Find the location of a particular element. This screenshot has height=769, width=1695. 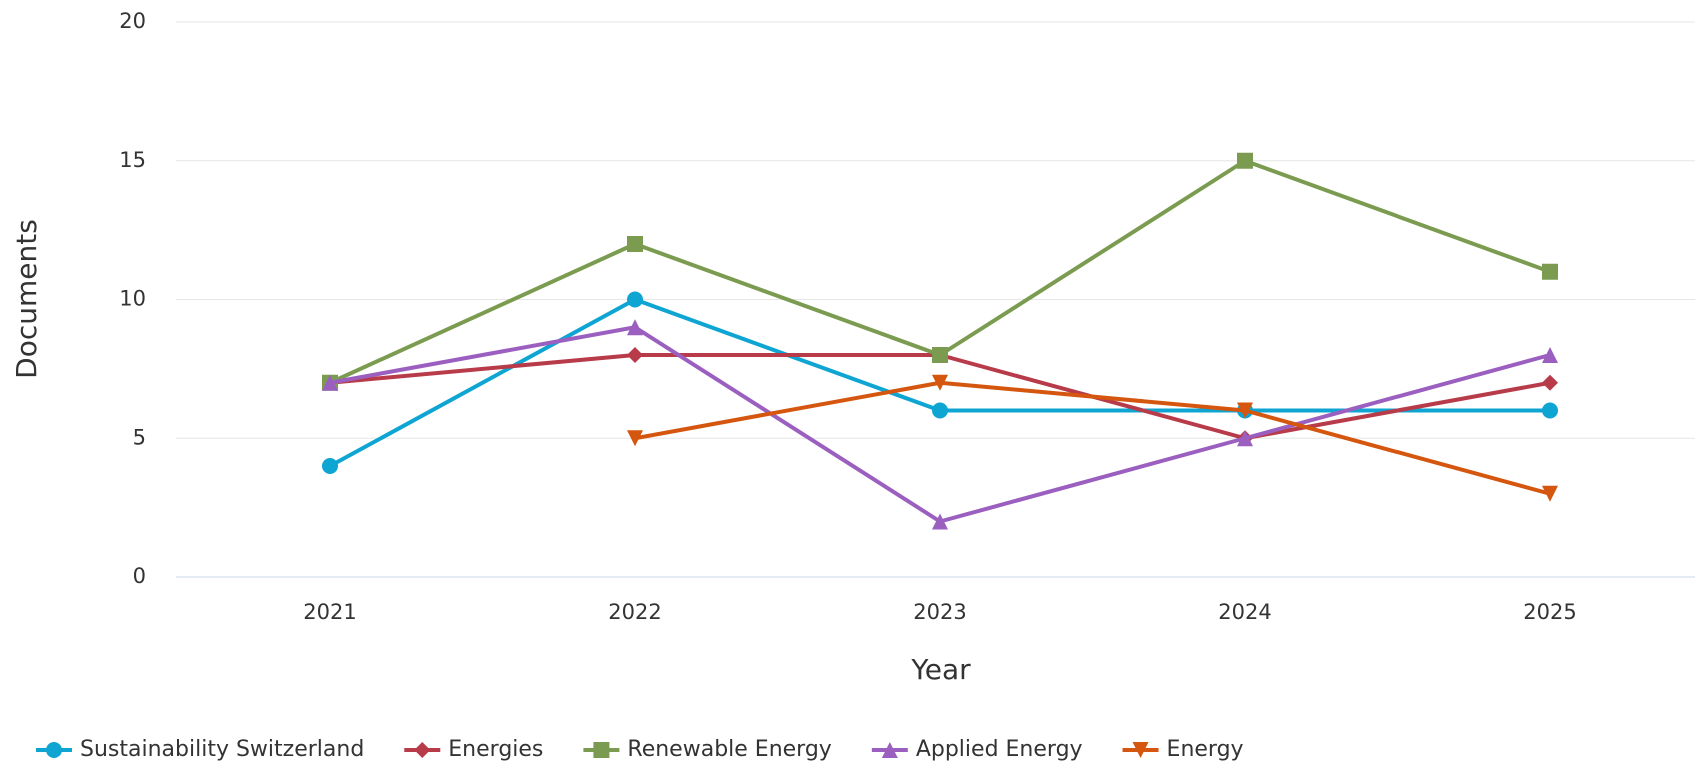

y-tick-label: 15 is located at coordinates (132, 160).